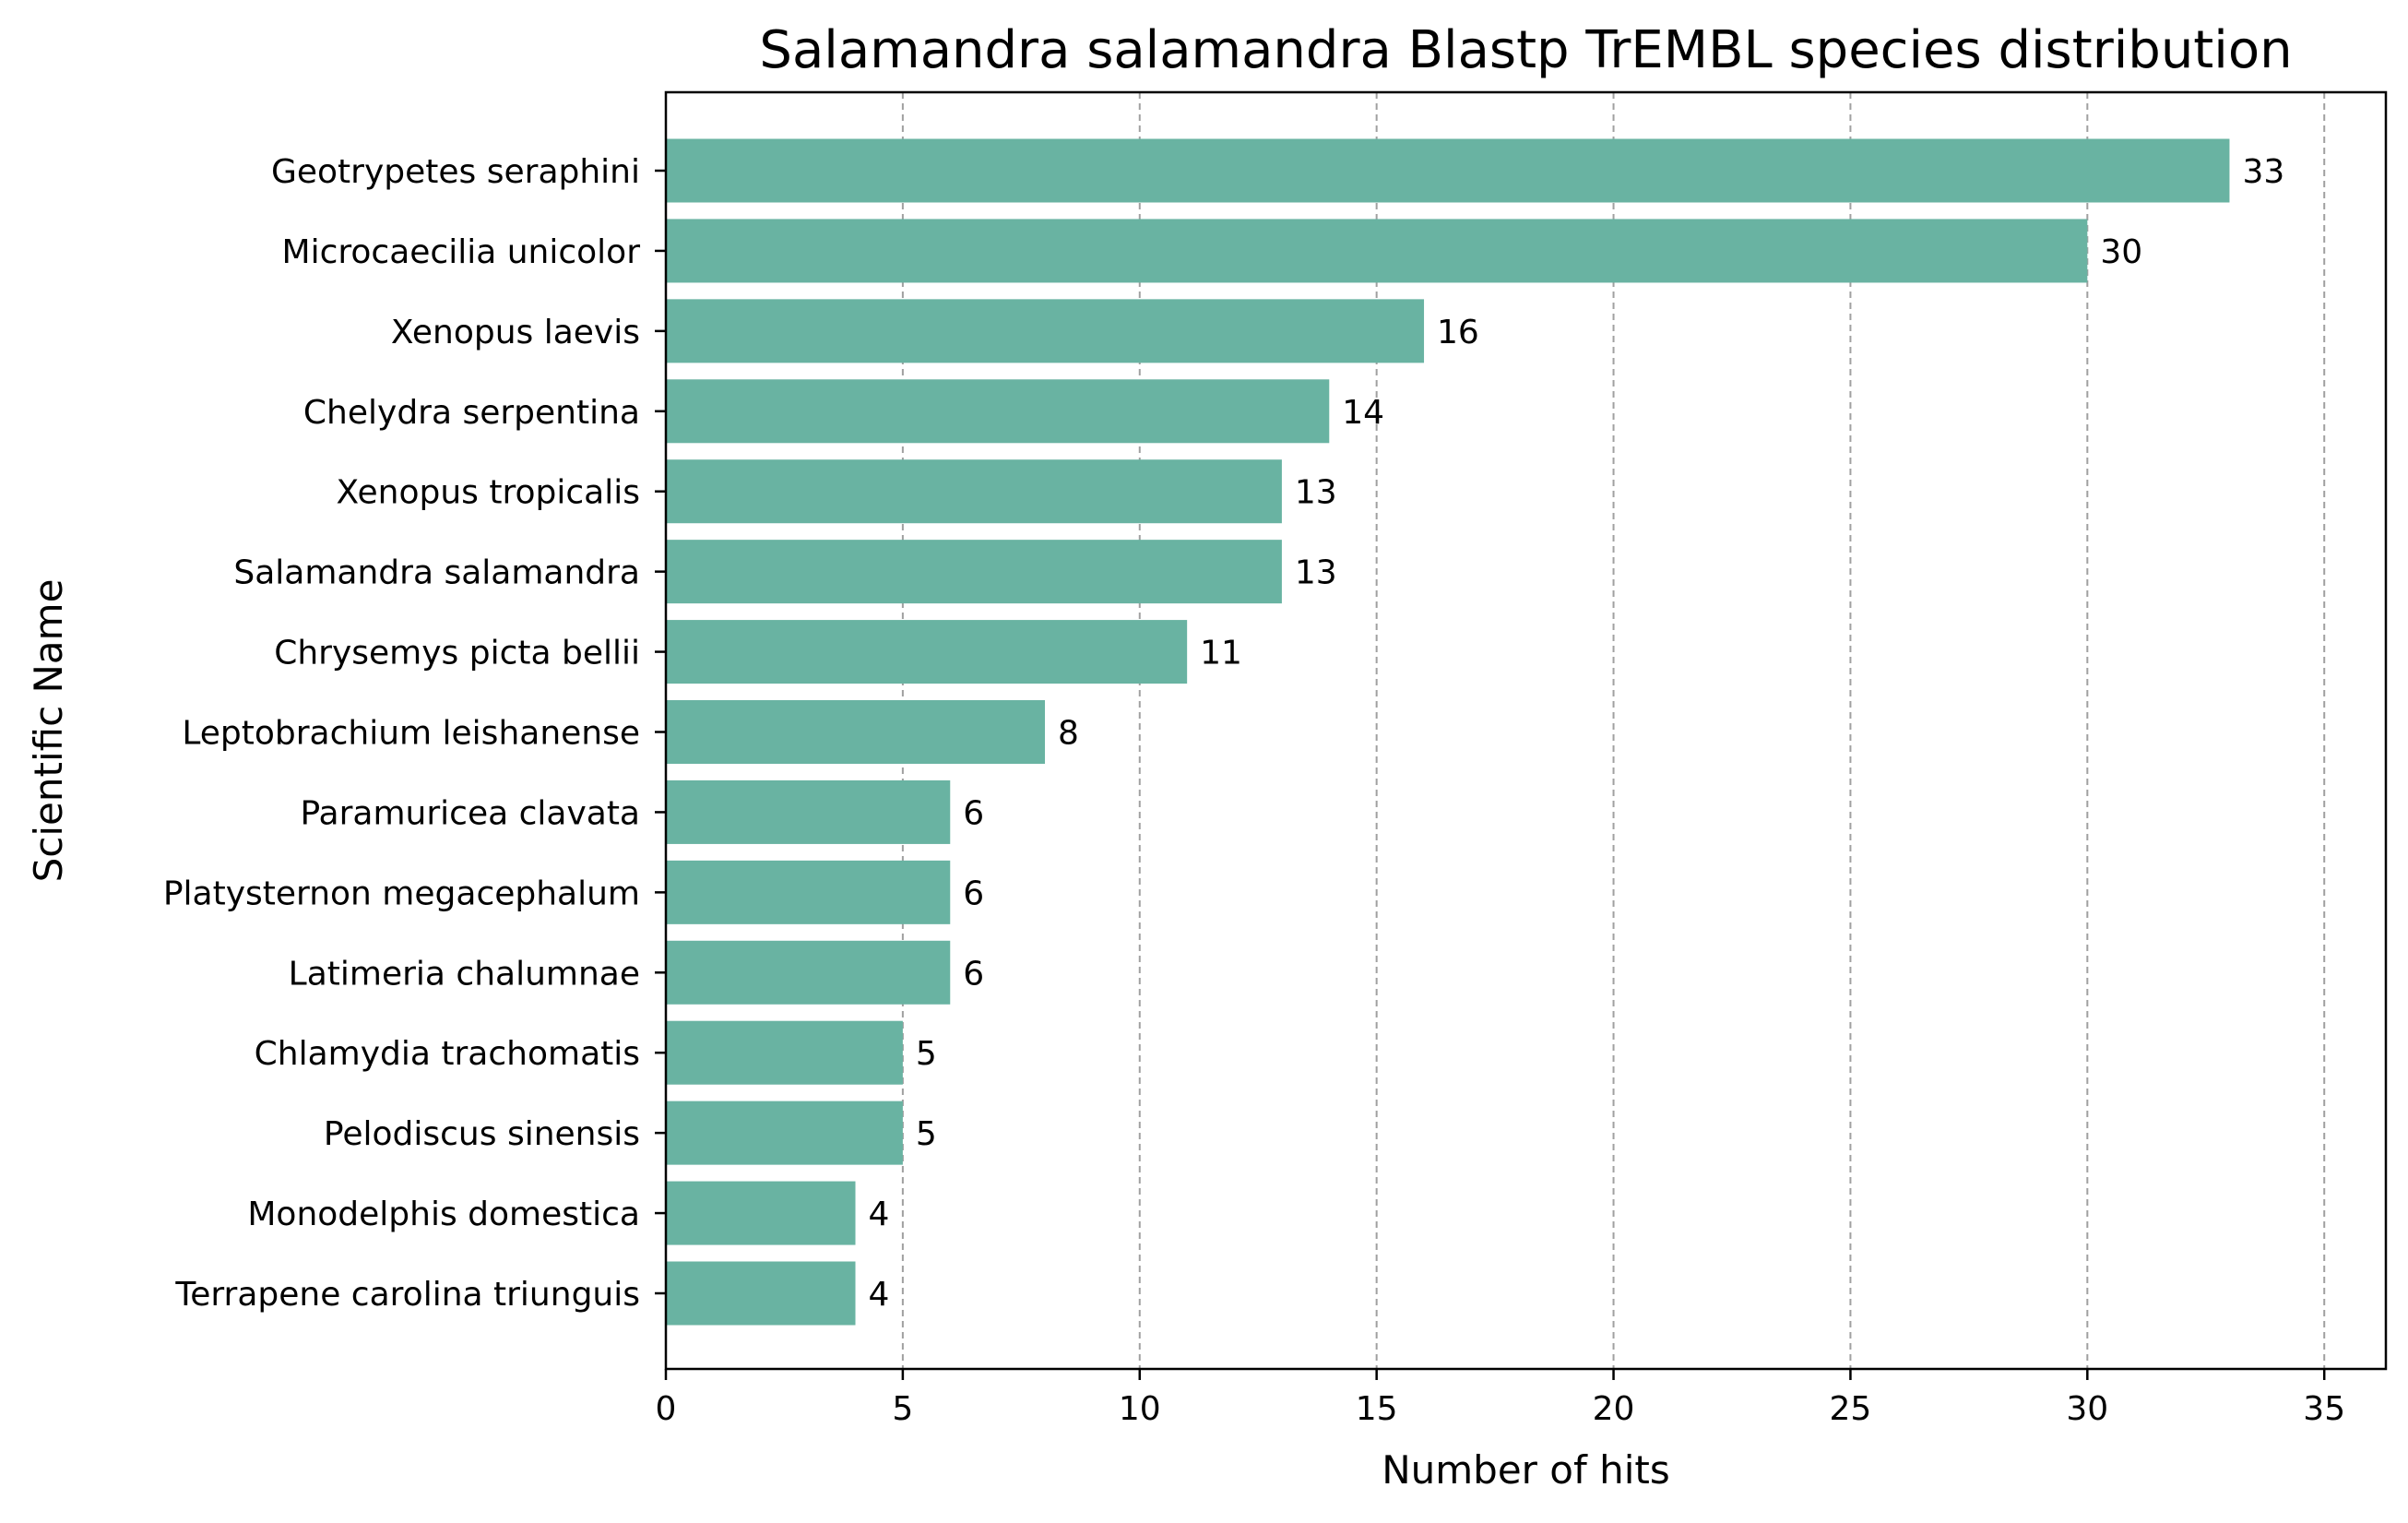  What do you see at coordinates (2324, 1409) in the screenshot?
I see `x-tick-label: 35` at bounding box center [2324, 1409].